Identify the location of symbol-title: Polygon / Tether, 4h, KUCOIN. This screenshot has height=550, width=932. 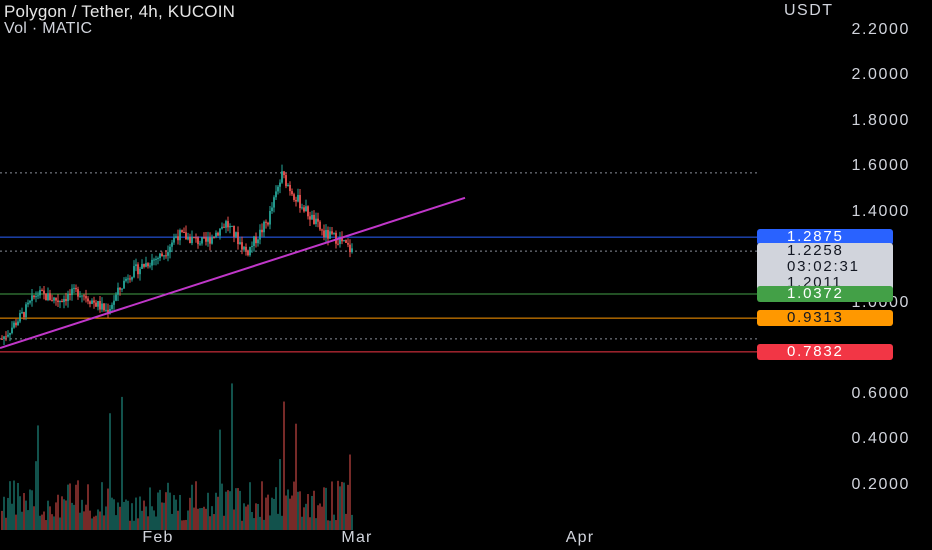
(120, 11).